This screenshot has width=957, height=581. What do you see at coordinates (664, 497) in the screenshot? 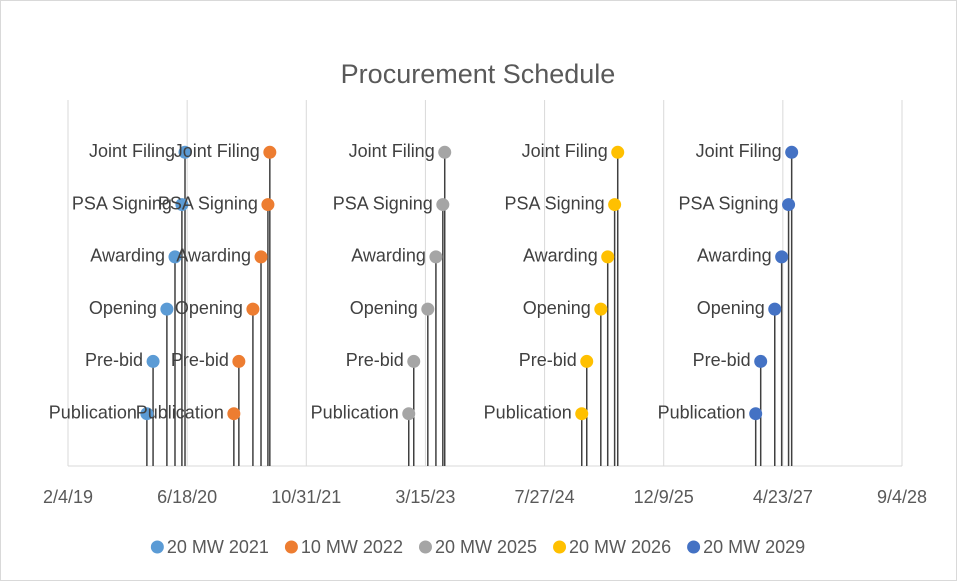
I see `x-tick-label: 12/9/25` at bounding box center [664, 497].